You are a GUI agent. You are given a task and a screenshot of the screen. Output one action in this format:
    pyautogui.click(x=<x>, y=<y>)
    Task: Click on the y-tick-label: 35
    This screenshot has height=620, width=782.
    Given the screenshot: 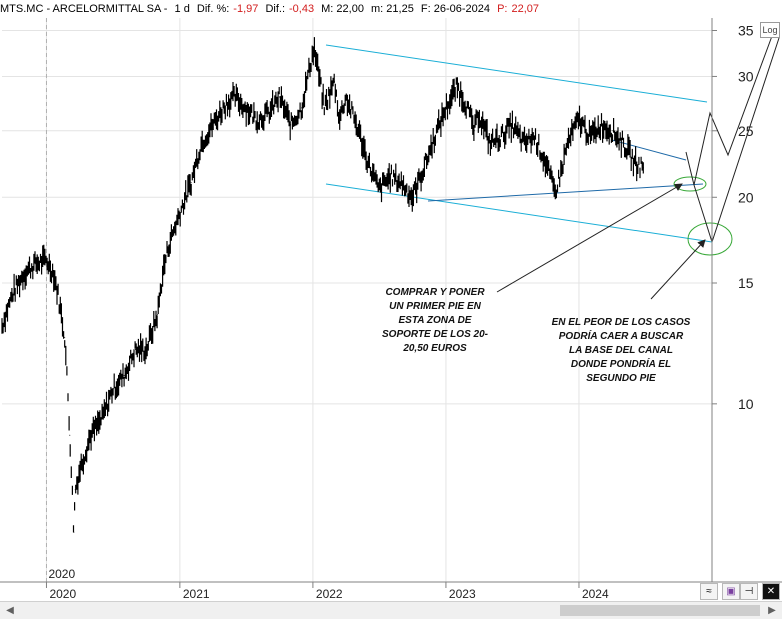 What is the action you would take?
    pyautogui.click(x=746, y=31)
    